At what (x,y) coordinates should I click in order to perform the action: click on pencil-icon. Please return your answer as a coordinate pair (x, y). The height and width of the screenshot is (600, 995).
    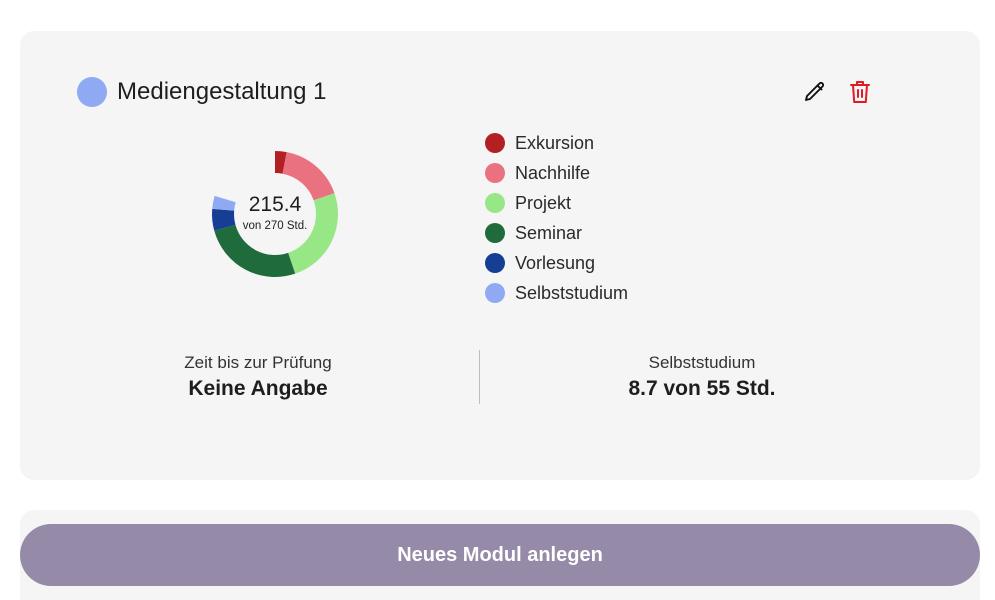
    Looking at the image, I should click on (814, 91).